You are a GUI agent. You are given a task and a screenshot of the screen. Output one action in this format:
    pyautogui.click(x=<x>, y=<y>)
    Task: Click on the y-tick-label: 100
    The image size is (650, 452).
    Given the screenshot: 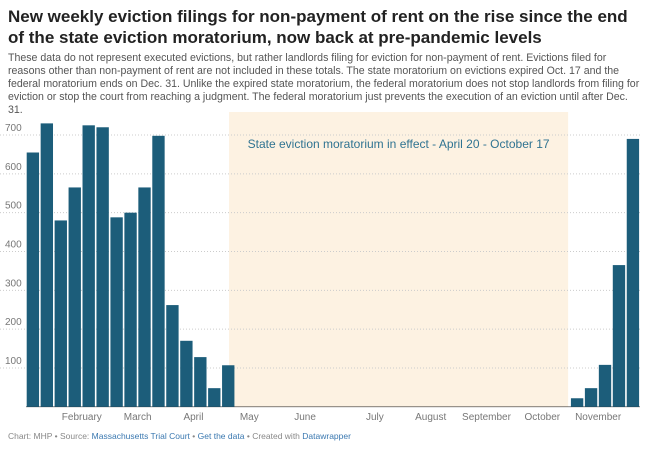 What is the action you would take?
    pyautogui.click(x=13, y=361)
    